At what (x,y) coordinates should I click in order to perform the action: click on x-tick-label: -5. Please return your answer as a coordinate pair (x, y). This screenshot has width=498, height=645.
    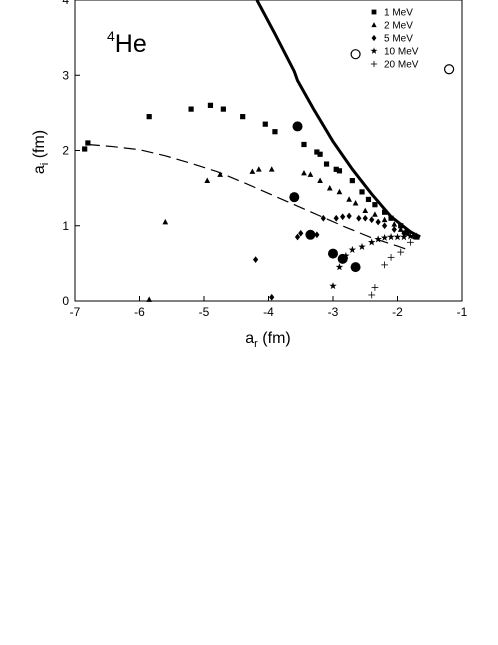
    Looking at the image, I should click on (204, 312).